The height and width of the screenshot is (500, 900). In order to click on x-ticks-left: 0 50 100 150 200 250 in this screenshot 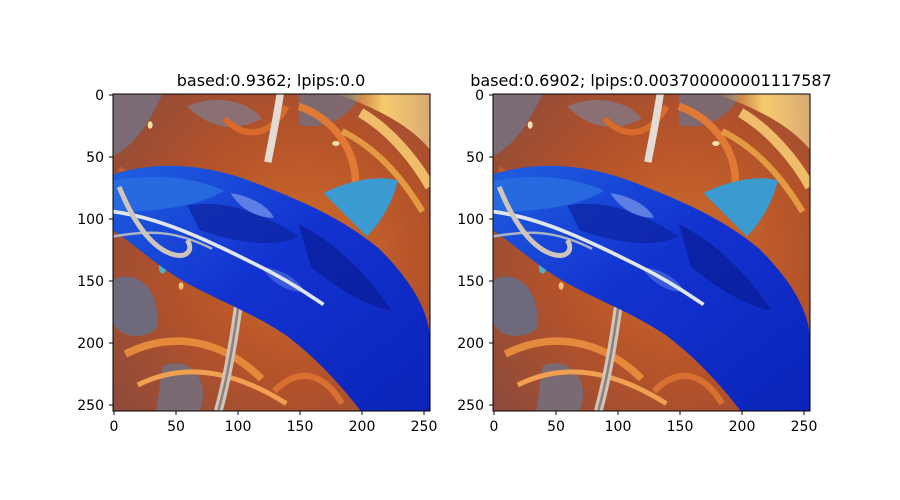, I will do `click(274, 423)`.